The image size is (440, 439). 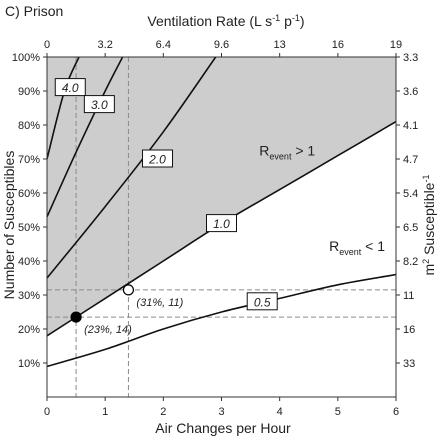 What do you see at coordinates (396, 412) in the screenshot?
I see `x-tick-label: 6` at bounding box center [396, 412].